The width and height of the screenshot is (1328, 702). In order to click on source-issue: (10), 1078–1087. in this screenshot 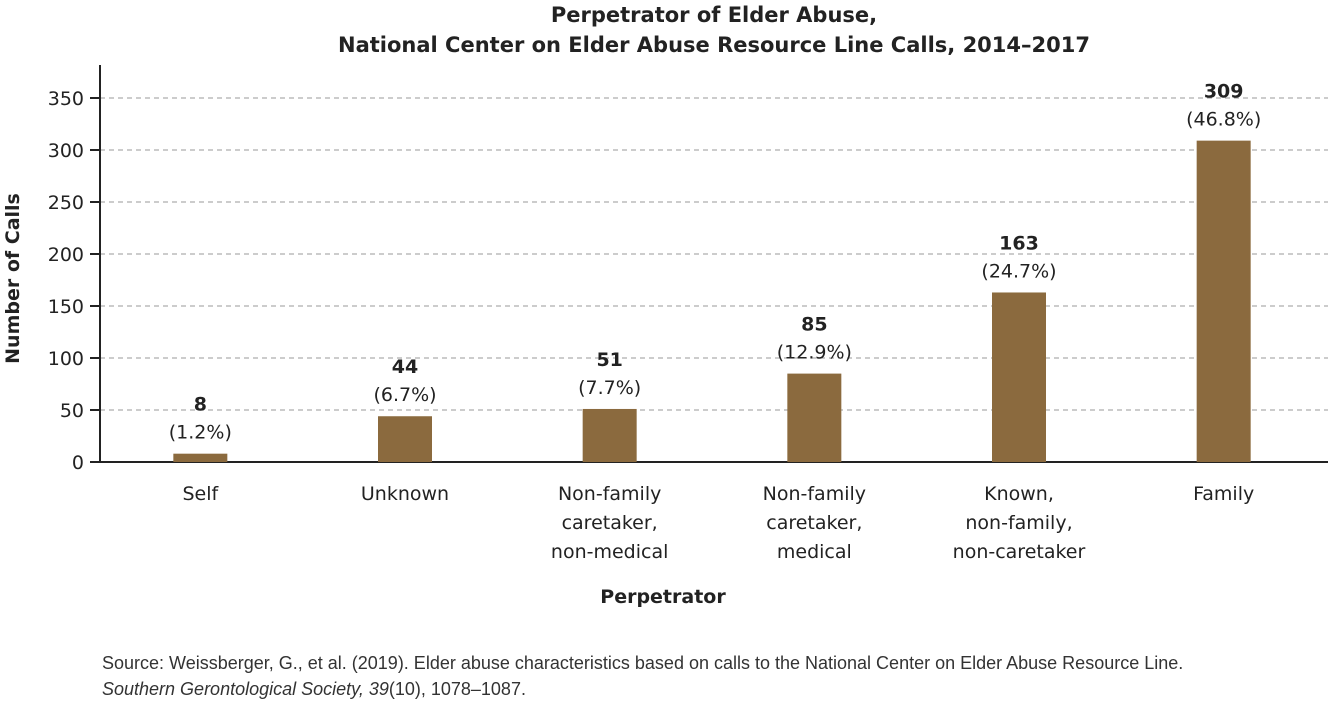, I will do `click(457, 689)`.